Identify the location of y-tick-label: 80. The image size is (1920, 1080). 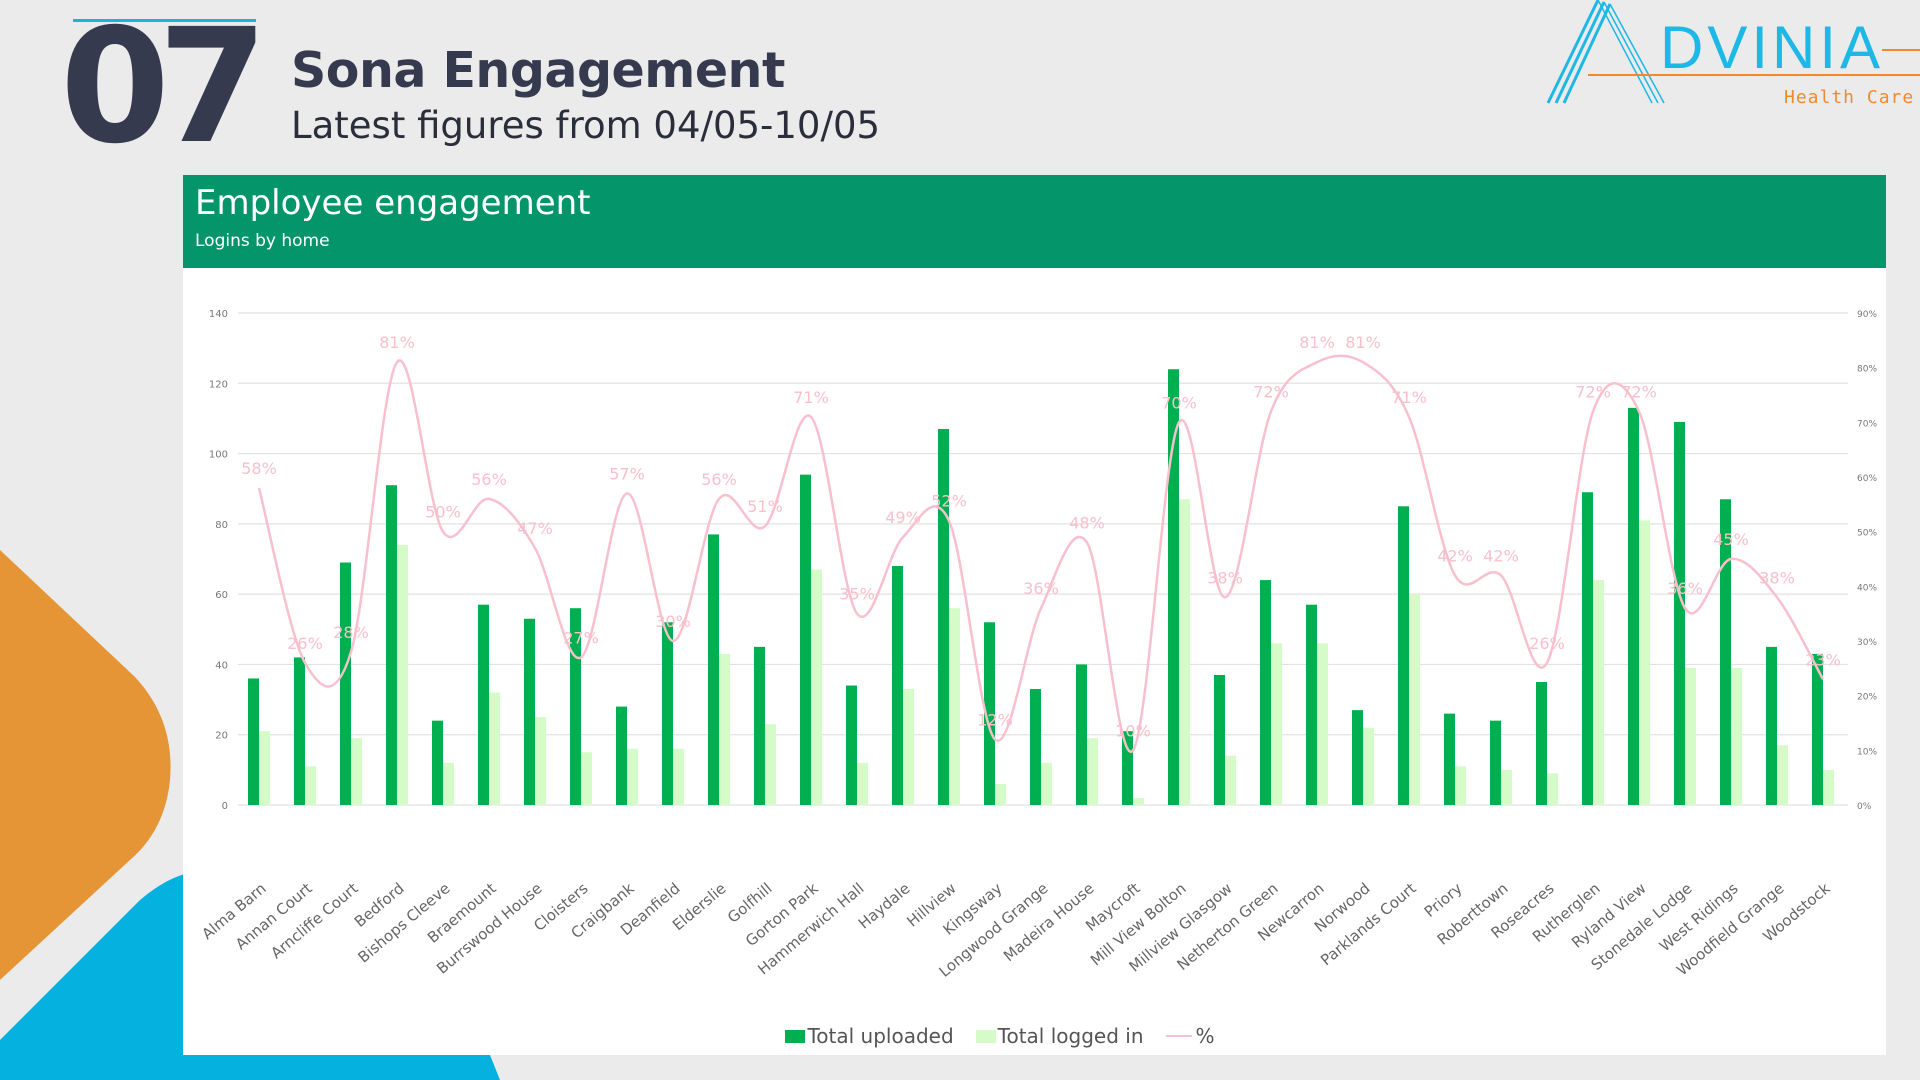
(221, 525).